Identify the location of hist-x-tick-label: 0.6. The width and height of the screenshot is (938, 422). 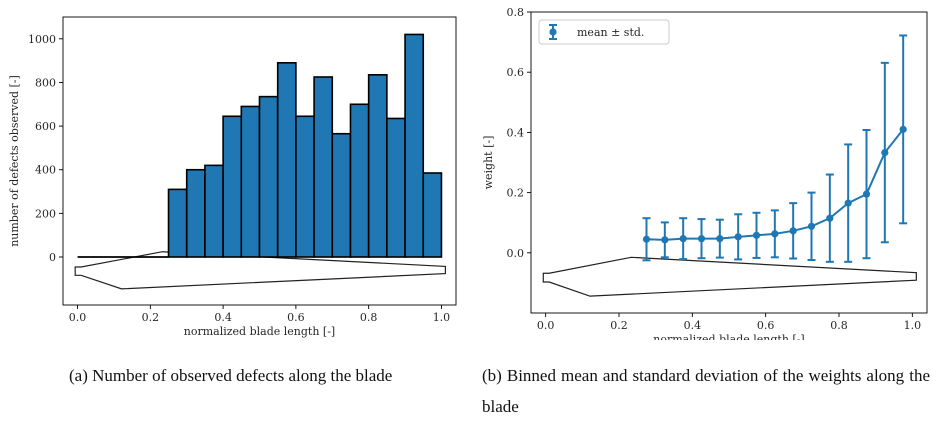
(296, 317).